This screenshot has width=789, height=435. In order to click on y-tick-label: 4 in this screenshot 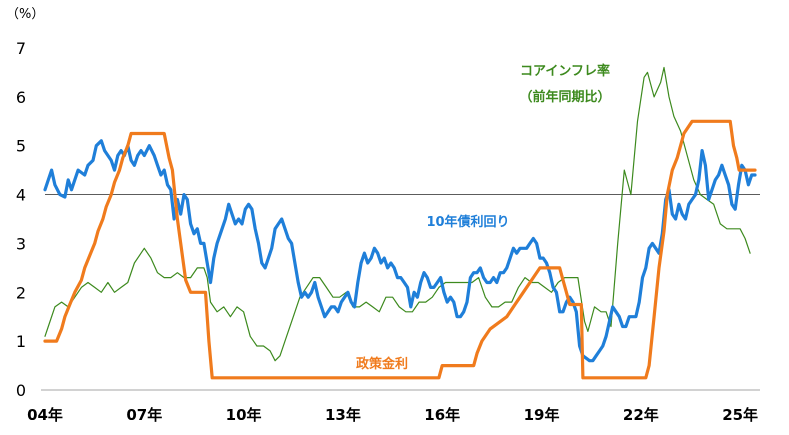, I will do `click(21, 195)`.